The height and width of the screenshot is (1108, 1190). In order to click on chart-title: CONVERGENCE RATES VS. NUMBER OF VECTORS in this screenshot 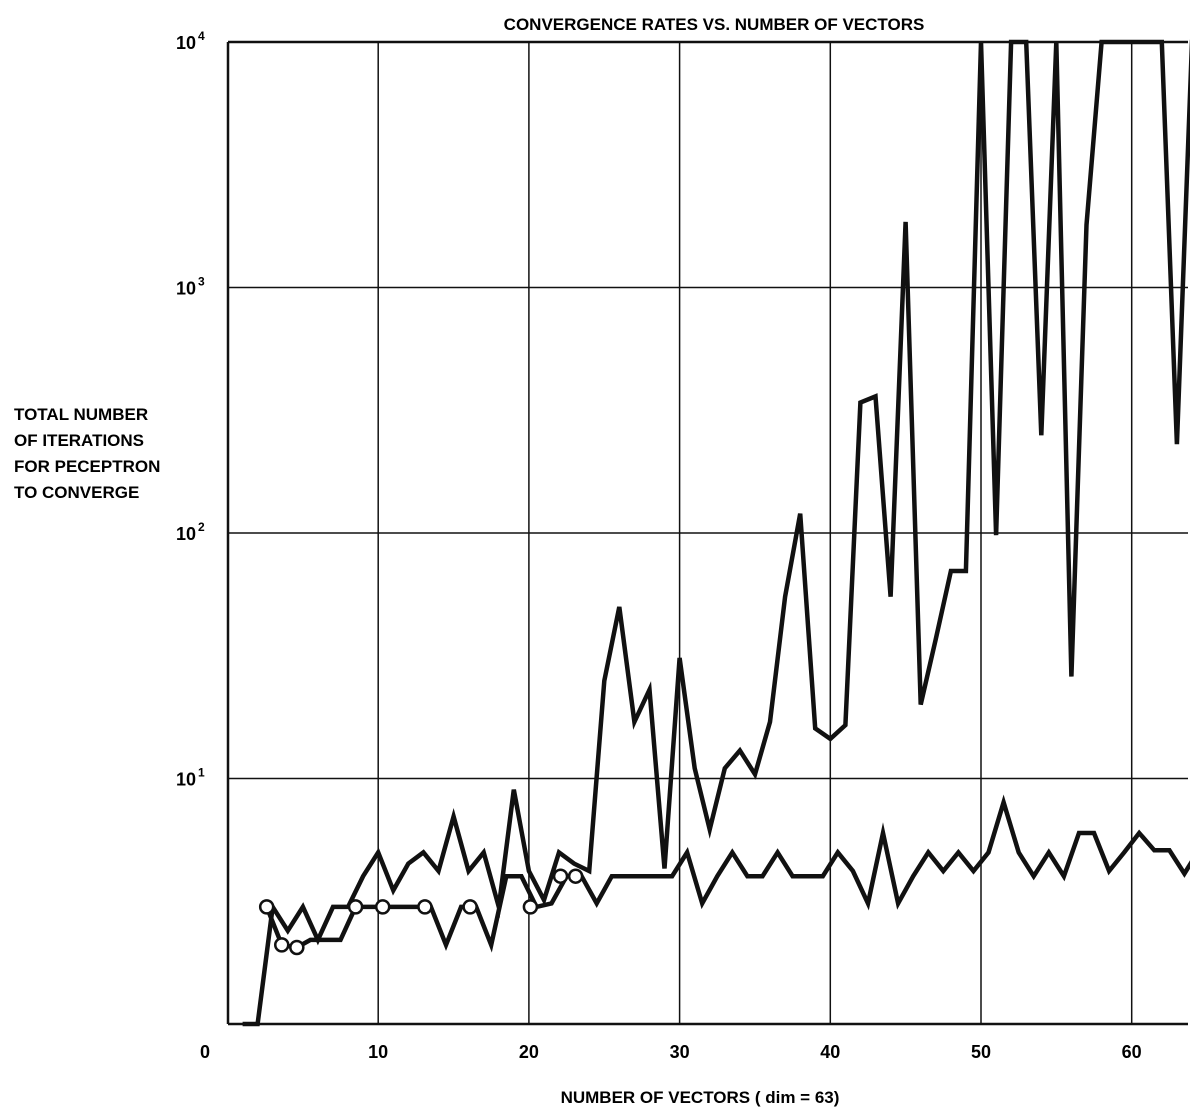, I will do `click(714, 24)`.